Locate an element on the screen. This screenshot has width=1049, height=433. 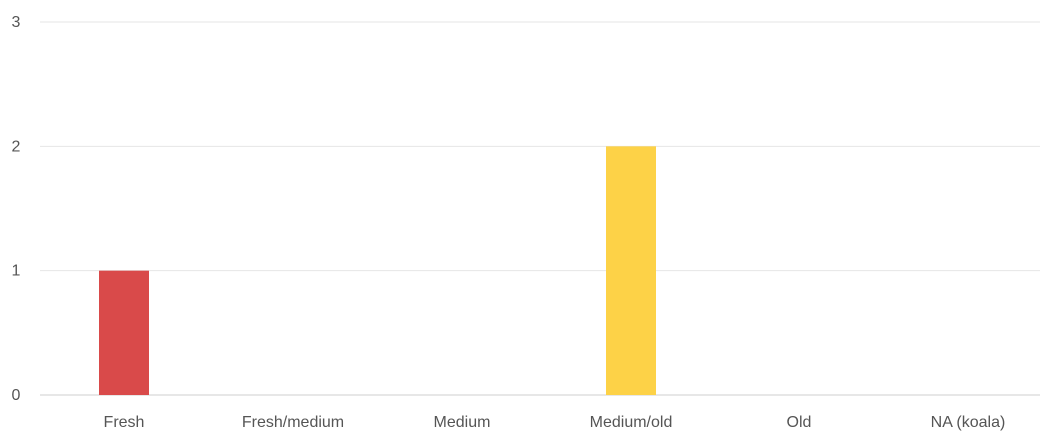
y-tick-label: 2 is located at coordinates (16, 146).